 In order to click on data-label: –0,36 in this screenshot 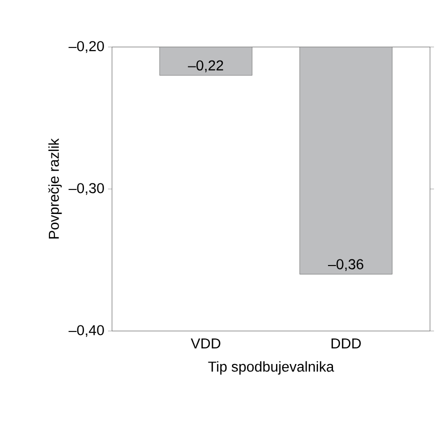, I will do `click(346, 265)`.